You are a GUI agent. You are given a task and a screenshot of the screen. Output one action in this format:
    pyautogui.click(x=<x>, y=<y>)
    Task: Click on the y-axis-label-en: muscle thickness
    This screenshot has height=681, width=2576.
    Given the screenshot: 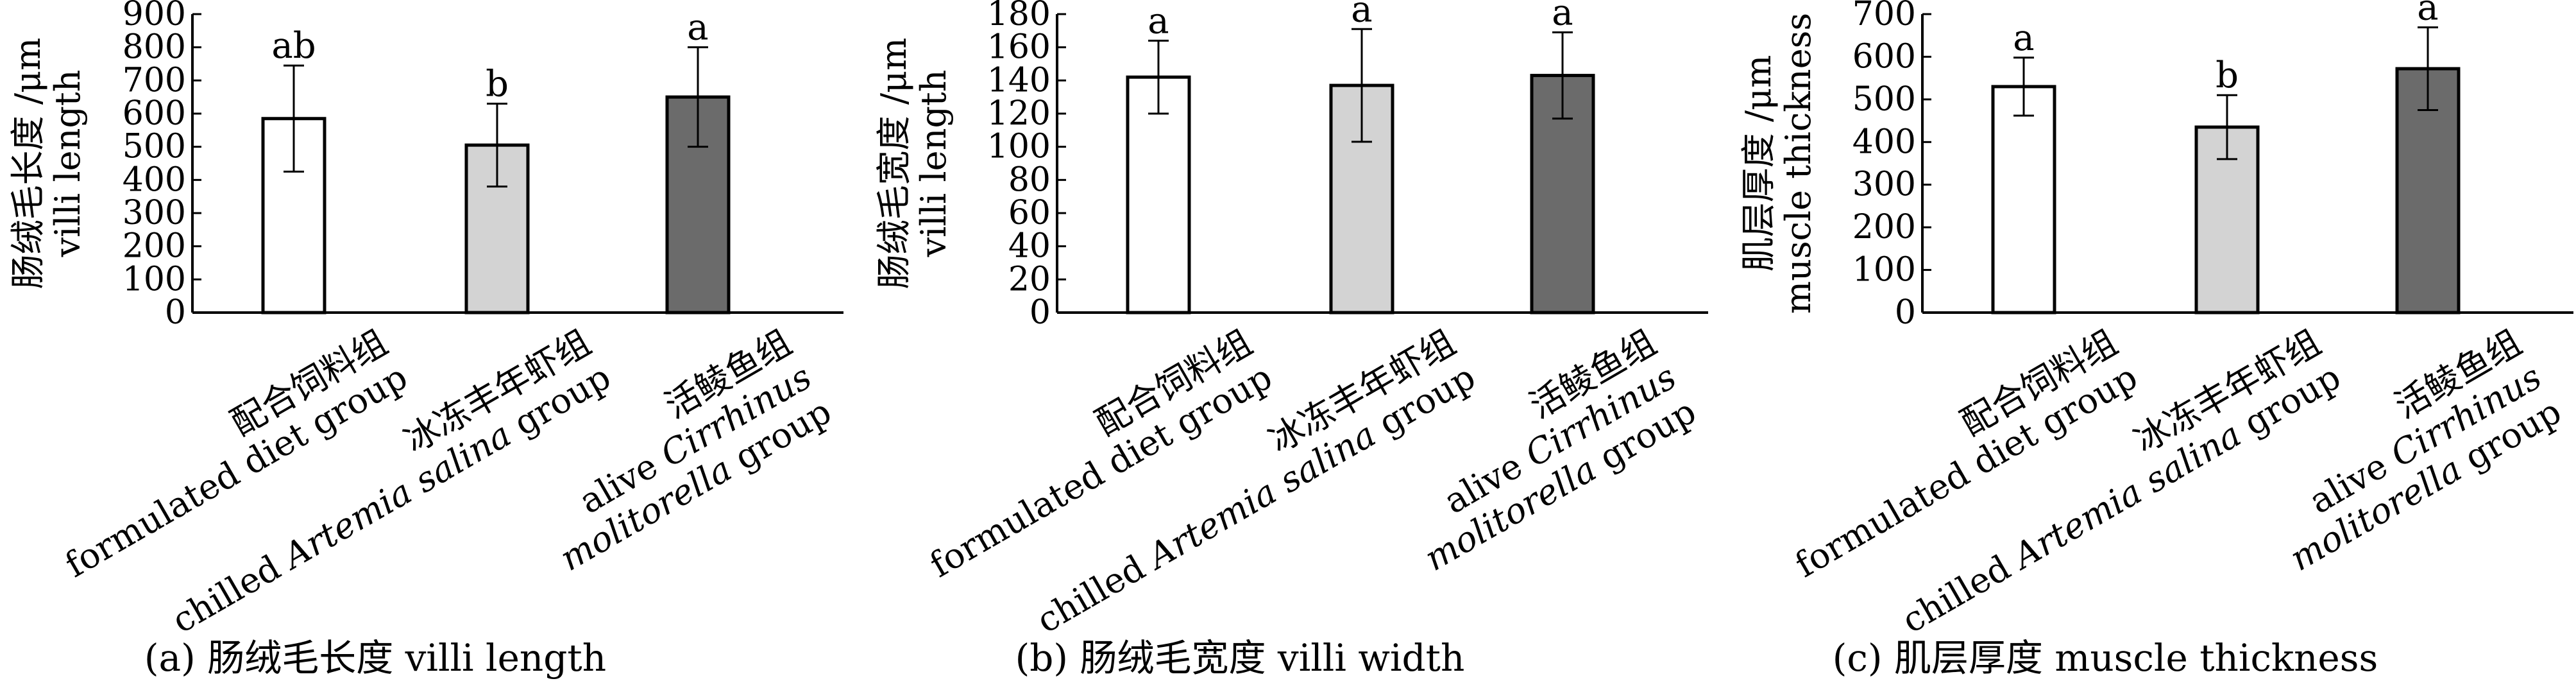 What is the action you would take?
    pyautogui.click(x=1798, y=163)
    